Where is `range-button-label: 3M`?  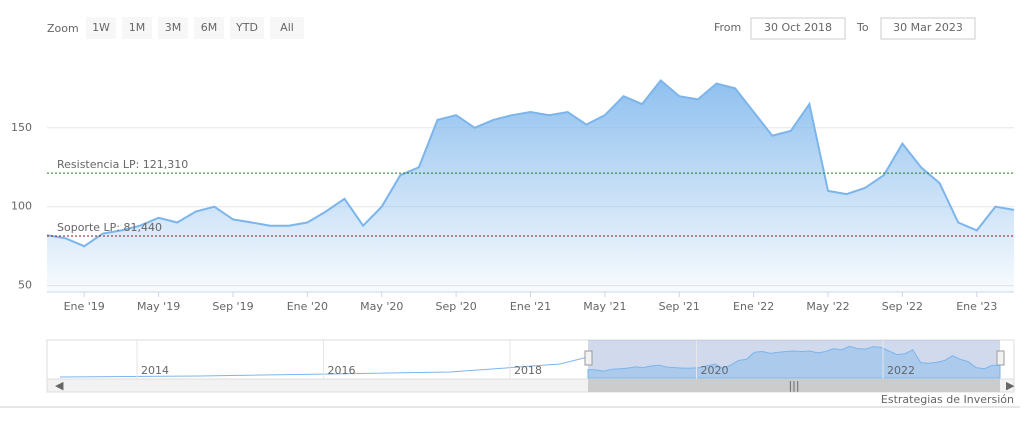 range-button-label: 3M is located at coordinates (173, 27).